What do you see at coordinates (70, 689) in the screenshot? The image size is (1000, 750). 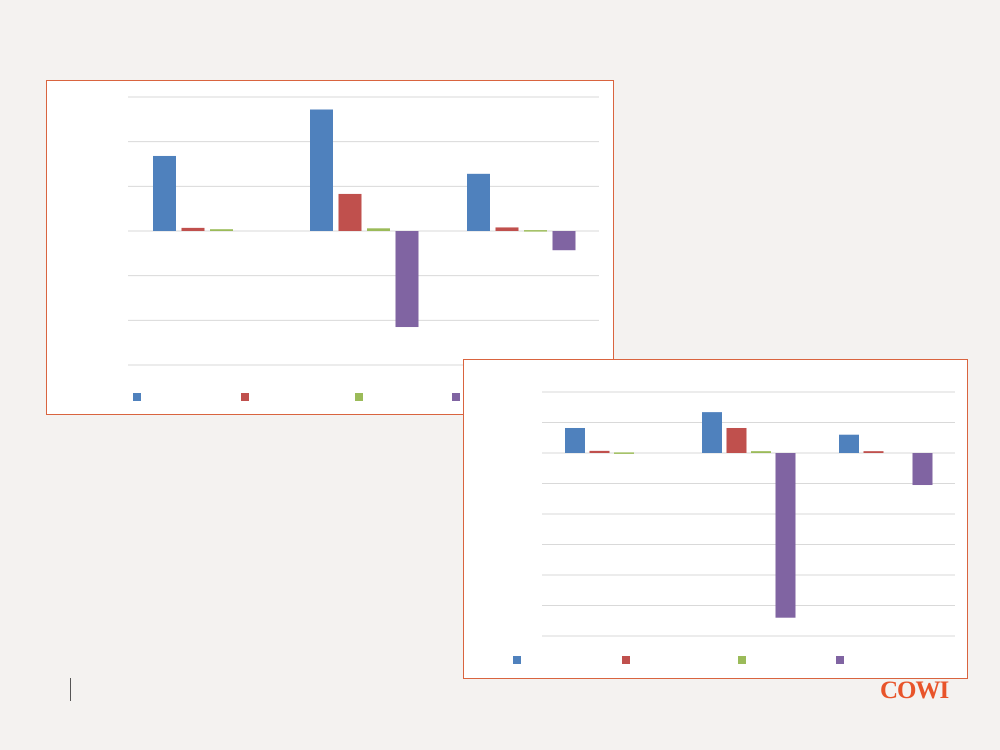 I see `footer-divider` at bounding box center [70, 689].